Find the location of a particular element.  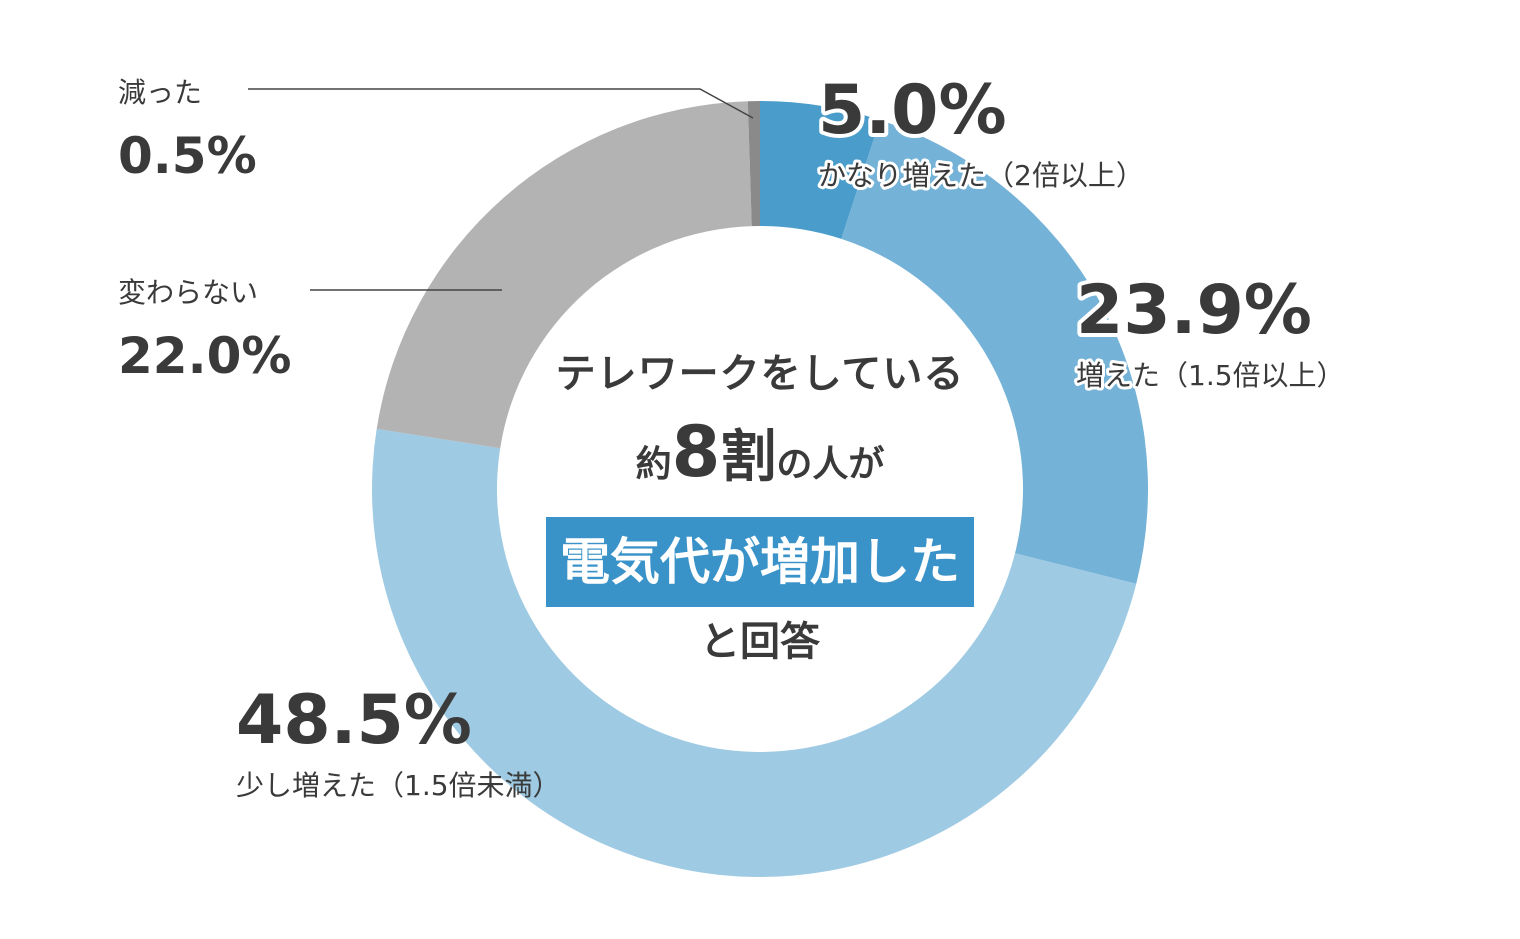

slice-value-label-4: 22.0% is located at coordinates (204, 356).